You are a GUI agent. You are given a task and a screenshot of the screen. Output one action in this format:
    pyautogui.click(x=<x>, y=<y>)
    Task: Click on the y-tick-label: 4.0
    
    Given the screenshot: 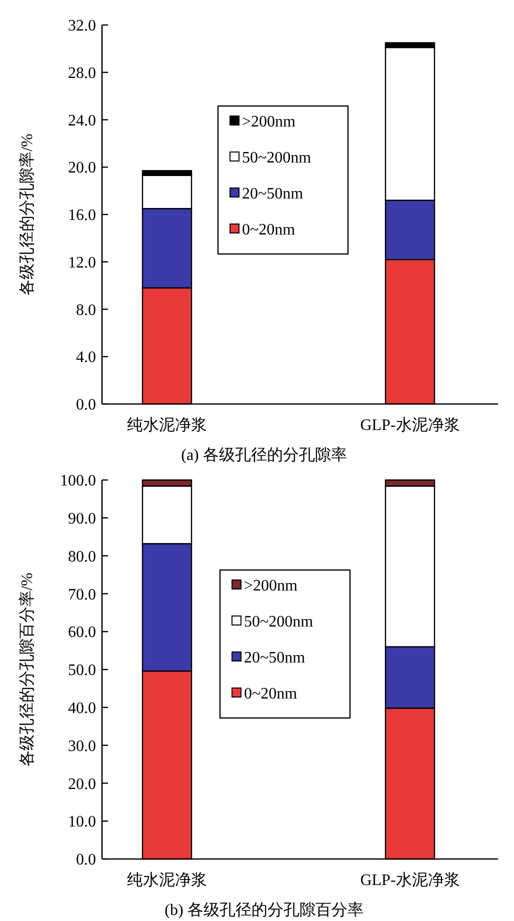 What is the action you would take?
    pyautogui.click(x=86, y=357)
    